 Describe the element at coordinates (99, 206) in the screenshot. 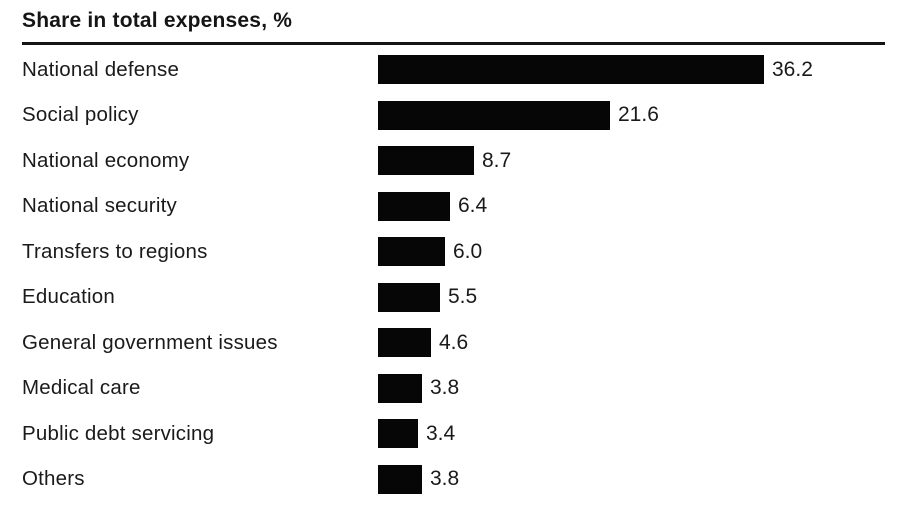

I see `category-label: National security` at that location.